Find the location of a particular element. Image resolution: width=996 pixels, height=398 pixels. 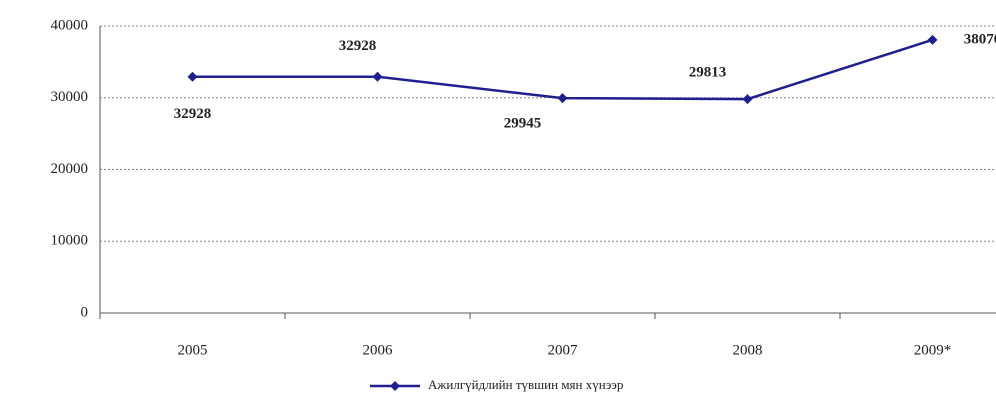

x-tick-label: 2006 is located at coordinates (378, 350).